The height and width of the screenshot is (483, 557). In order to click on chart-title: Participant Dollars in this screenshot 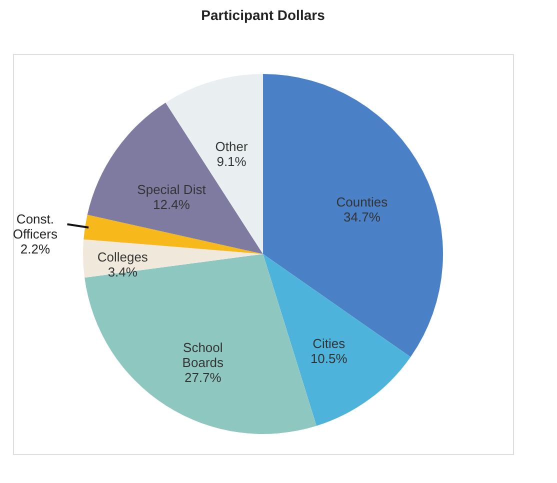, I will do `click(263, 14)`.